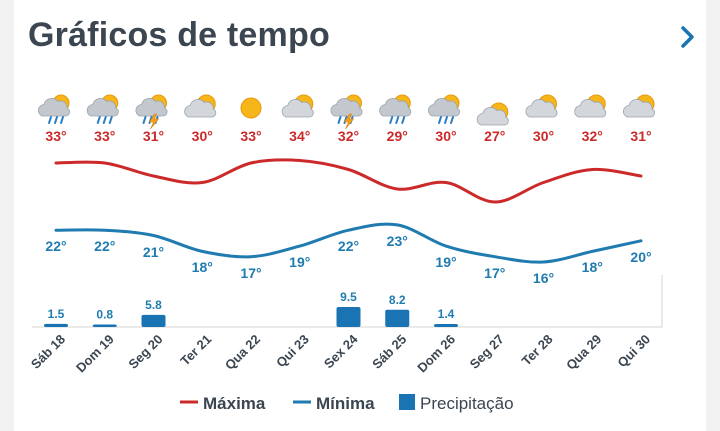 The height and width of the screenshot is (431, 720). Describe the element at coordinates (397, 241) in the screenshot. I see `min-temp-label: 23°` at that location.